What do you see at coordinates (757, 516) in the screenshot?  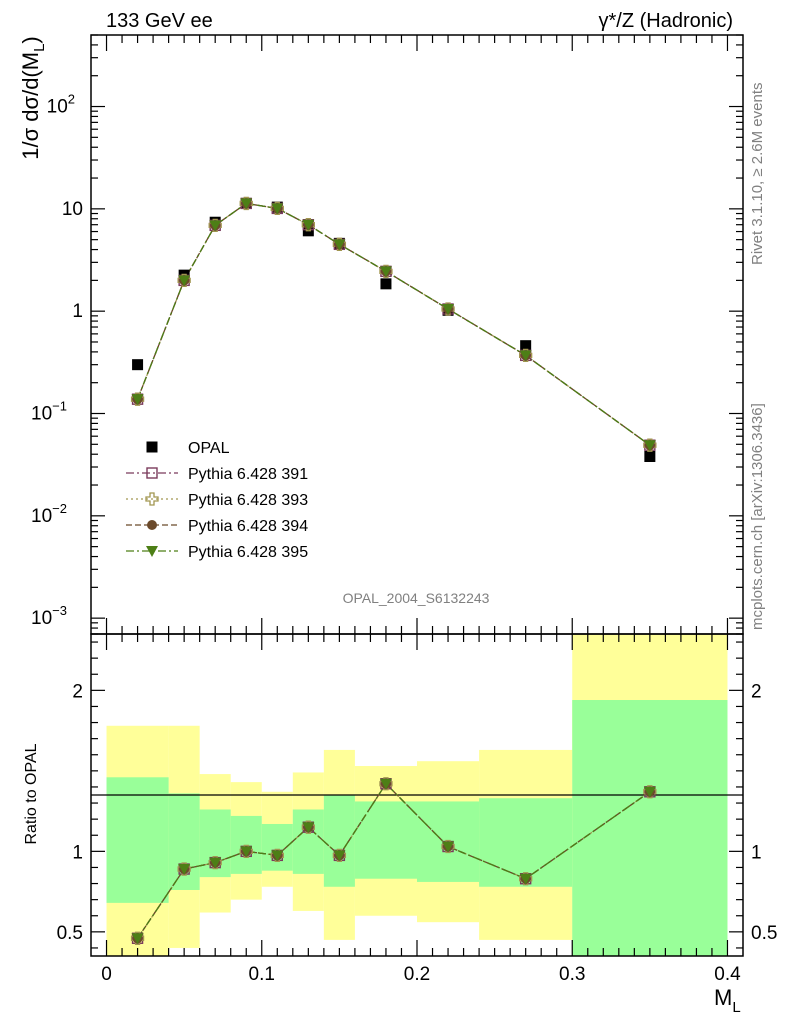 I see `mcplots-label: mcplots.cern.ch [arXiv:1306.3436]` at bounding box center [757, 516].